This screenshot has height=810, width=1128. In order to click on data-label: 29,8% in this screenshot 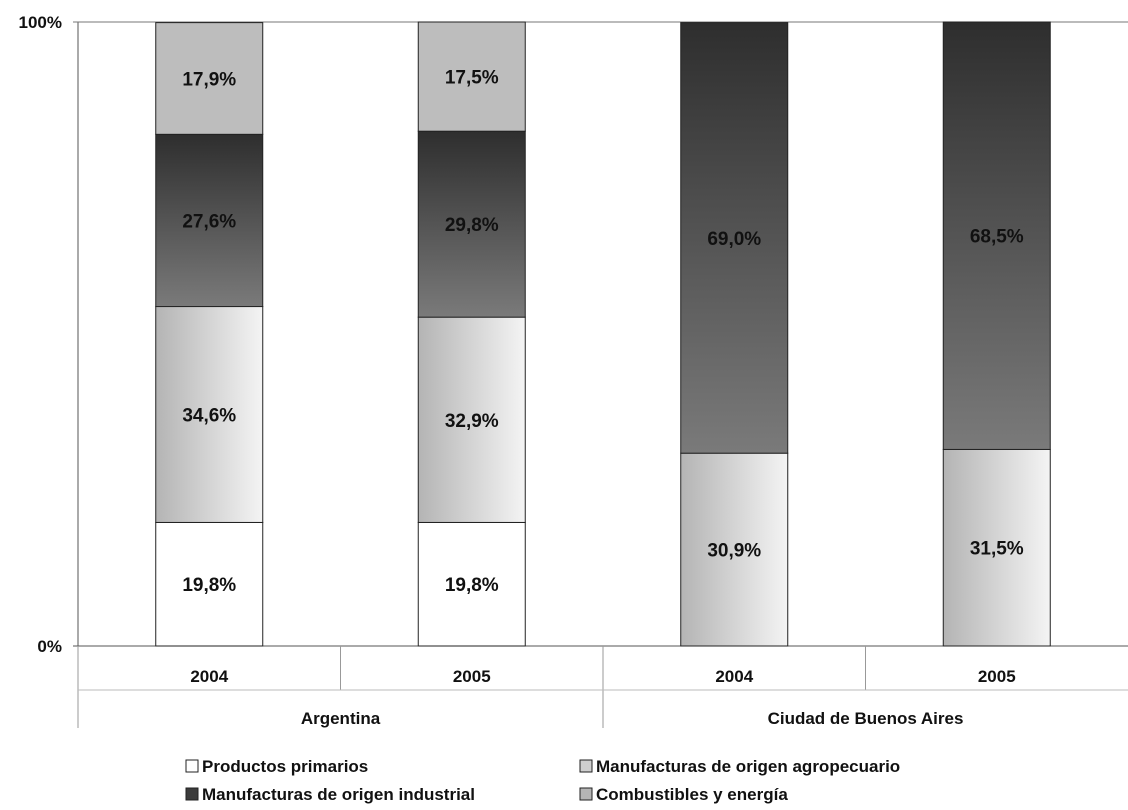, I will do `click(472, 225)`.